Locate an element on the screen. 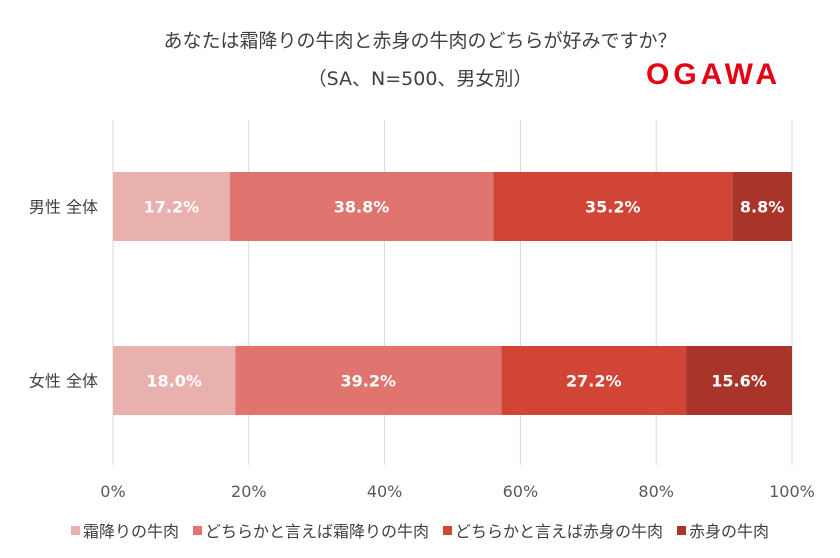  chart-subtitle: （SA、N=500、男女別） is located at coordinates (420, 79).